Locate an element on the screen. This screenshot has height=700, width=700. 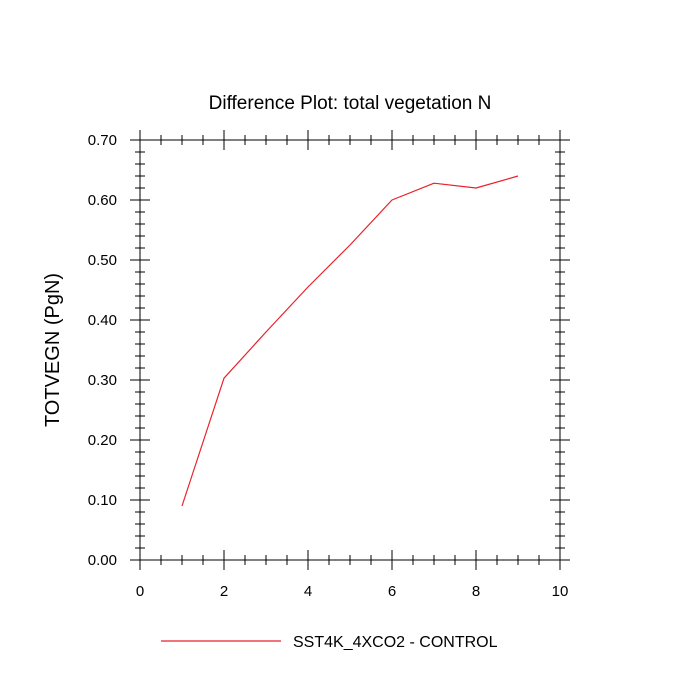
chart-title: Difference Plot: total vegetation N is located at coordinates (350, 103).